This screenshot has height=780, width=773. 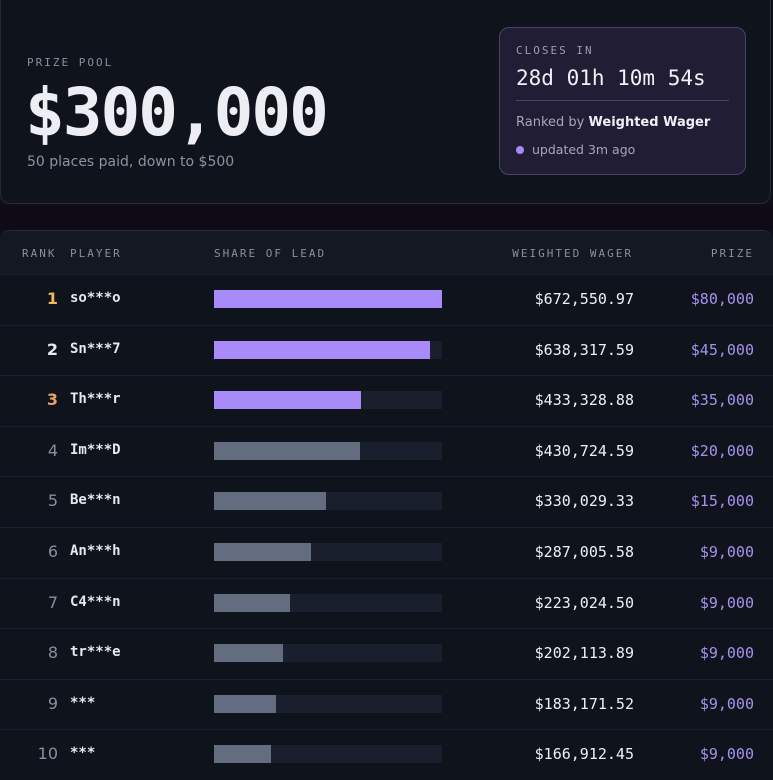 What do you see at coordinates (584, 754) in the screenshot?
I see `weighted-wager-cell: $166,912.45` at bounding box center [584, 754].